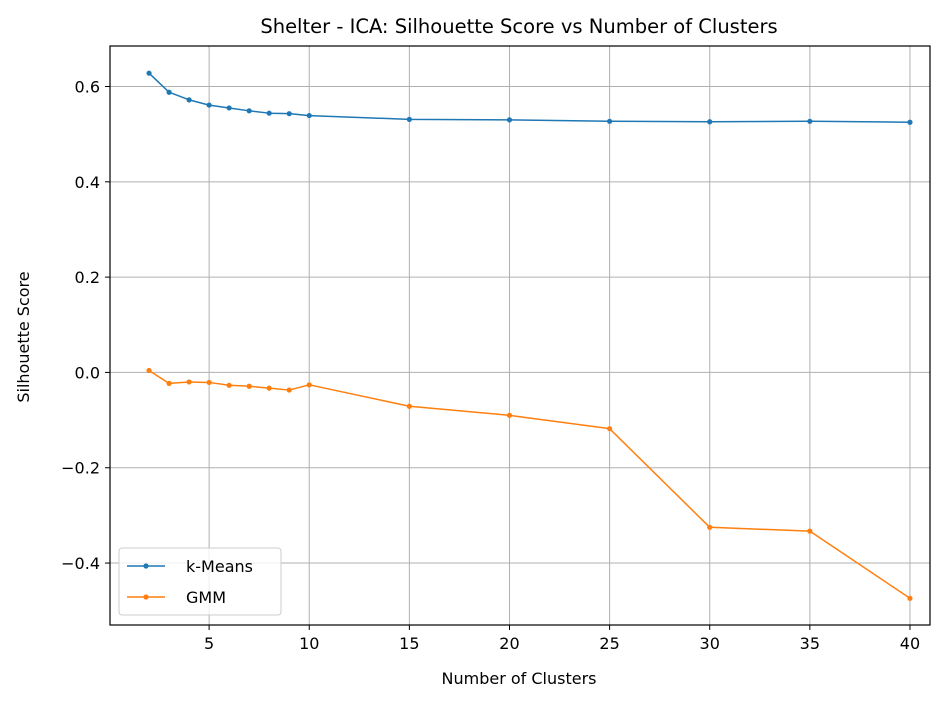  I want to click on legend-box, so click(200, 581).